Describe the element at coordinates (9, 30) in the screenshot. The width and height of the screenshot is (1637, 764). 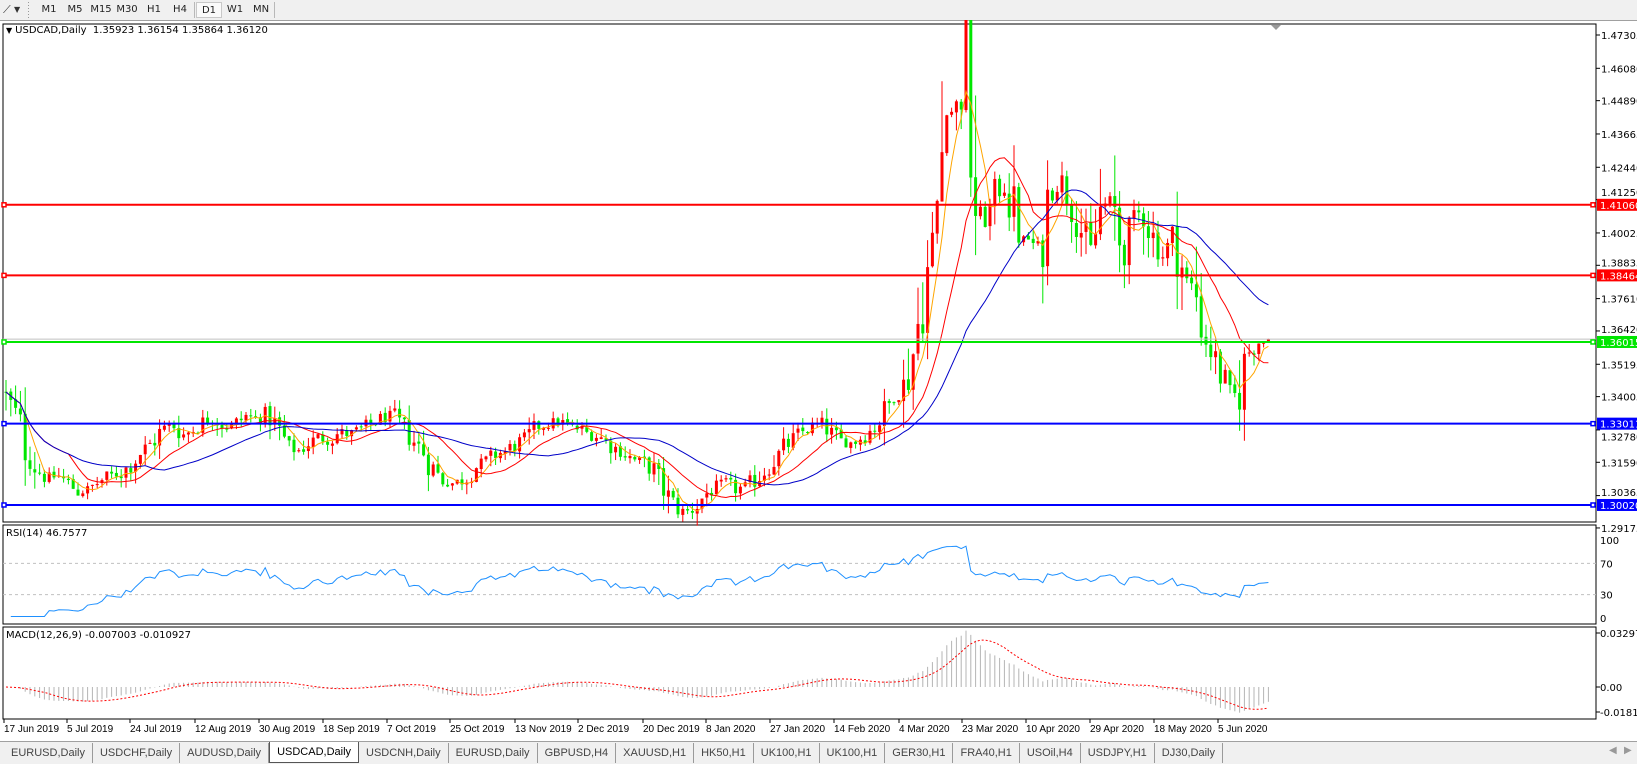
I see `collapse-arrow-icon: ▼` at that location.